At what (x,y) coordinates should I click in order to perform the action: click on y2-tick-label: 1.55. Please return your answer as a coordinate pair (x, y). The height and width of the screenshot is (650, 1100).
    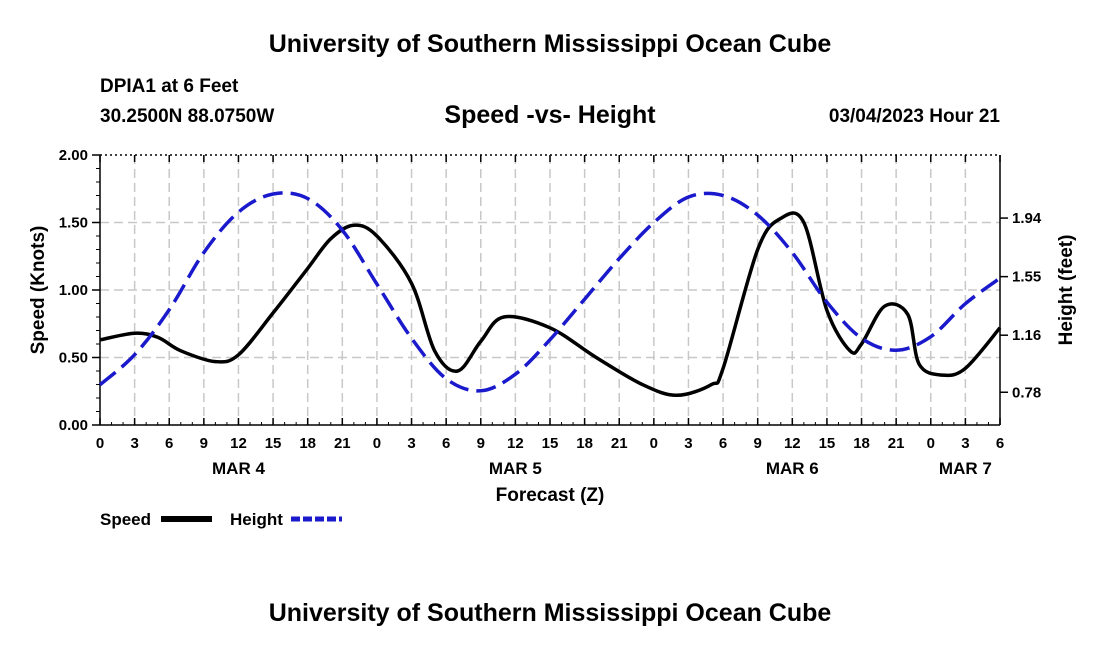
    Looking at the image, I should click on (1026, 277).